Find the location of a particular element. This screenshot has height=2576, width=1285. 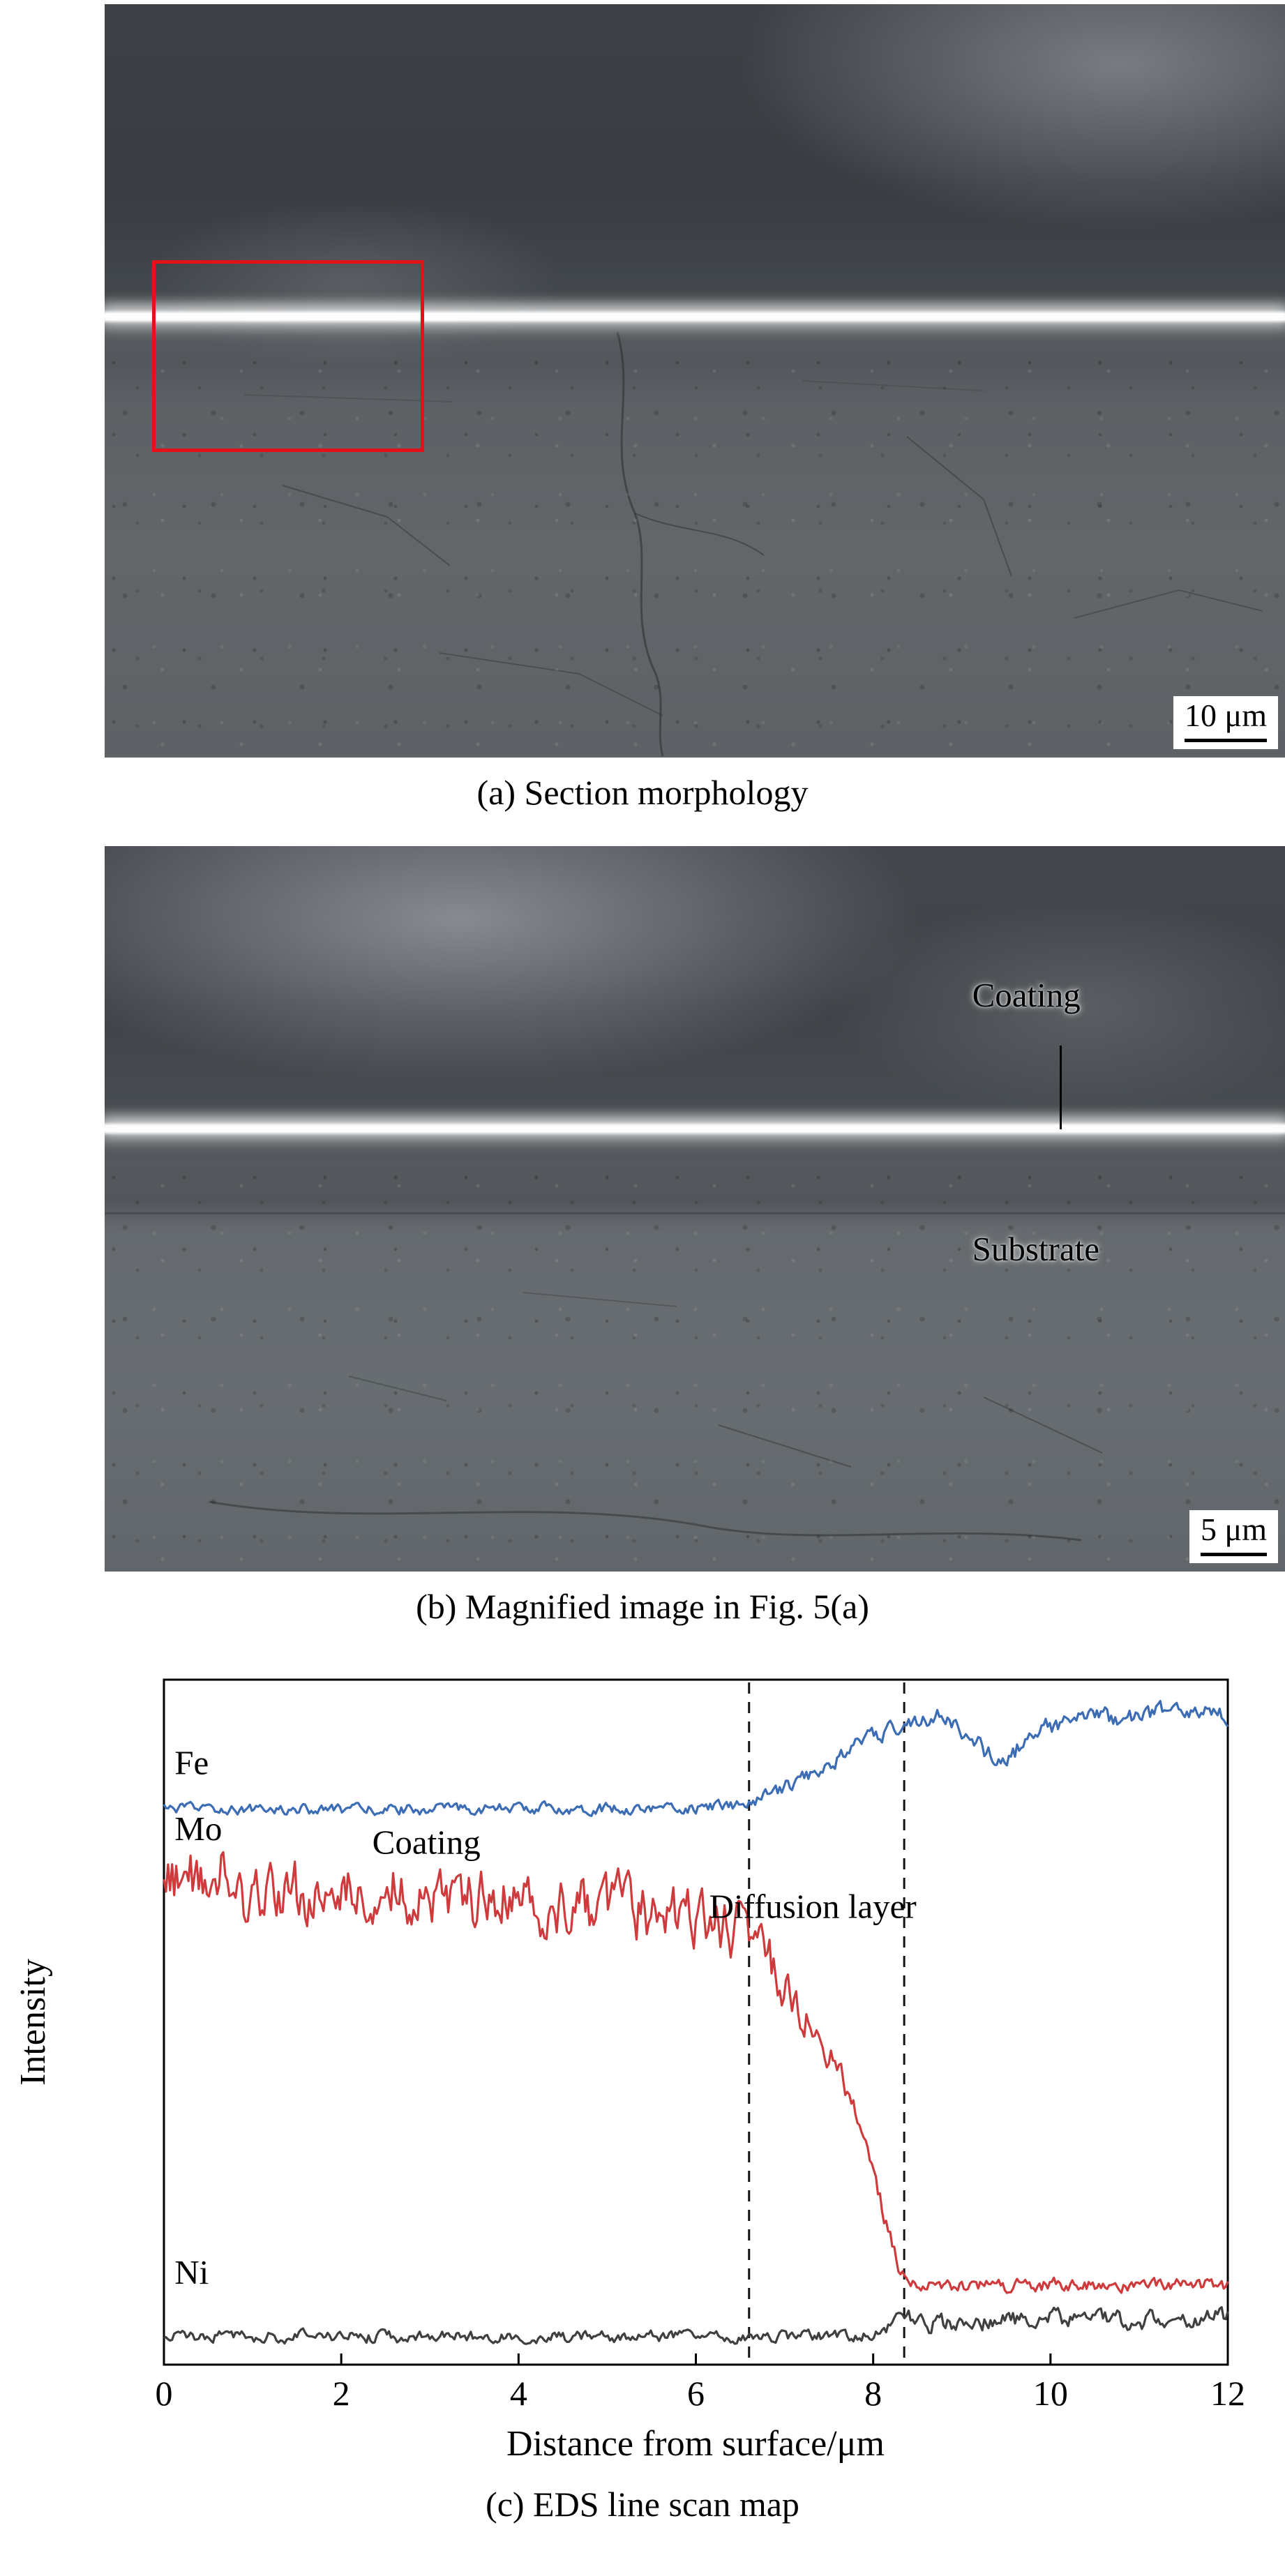

substrate-label: Substrate is located at coordinates (1035, 1249).